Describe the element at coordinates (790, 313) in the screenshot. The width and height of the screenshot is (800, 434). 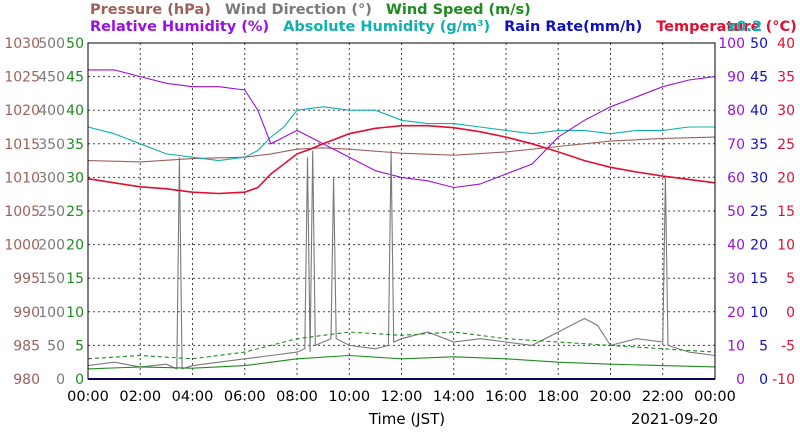
I see `axis-tick-temperature: 0` at that location.